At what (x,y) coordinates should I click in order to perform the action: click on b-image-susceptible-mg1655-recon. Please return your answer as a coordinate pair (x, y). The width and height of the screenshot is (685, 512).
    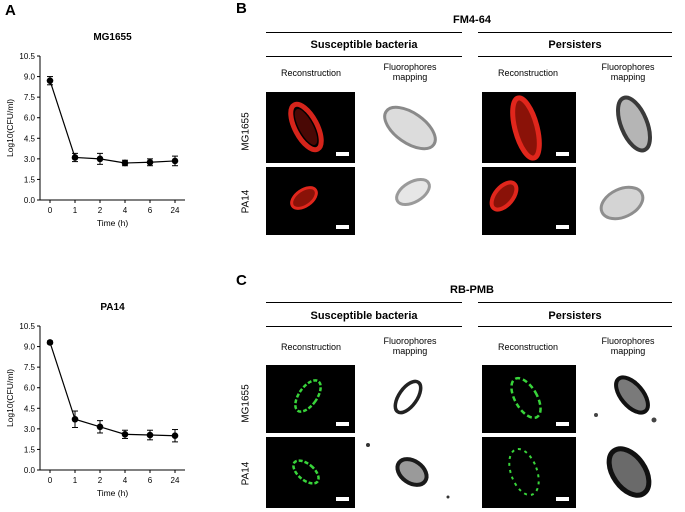
    Looking at the image, I should click on (310, 127).